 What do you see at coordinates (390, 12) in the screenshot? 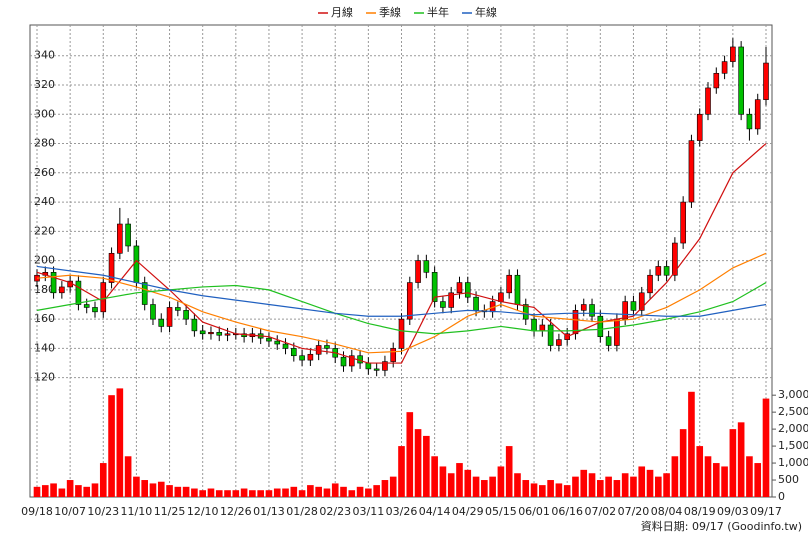
I see `legend-label: 季線` at bounding box center [390, 12].